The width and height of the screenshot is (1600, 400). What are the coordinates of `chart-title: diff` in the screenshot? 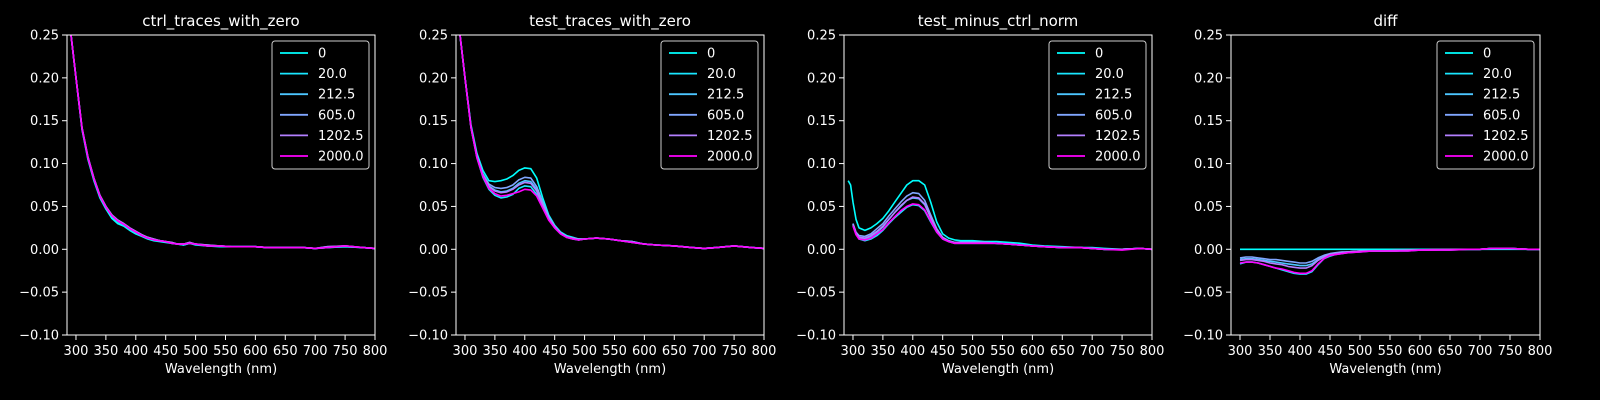 It's located at (1385, 21).